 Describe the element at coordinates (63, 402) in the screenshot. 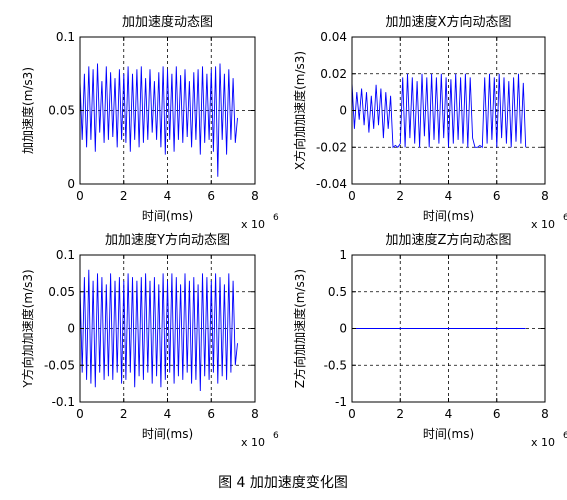

I see `y-tick-label: -0.1` at that location.